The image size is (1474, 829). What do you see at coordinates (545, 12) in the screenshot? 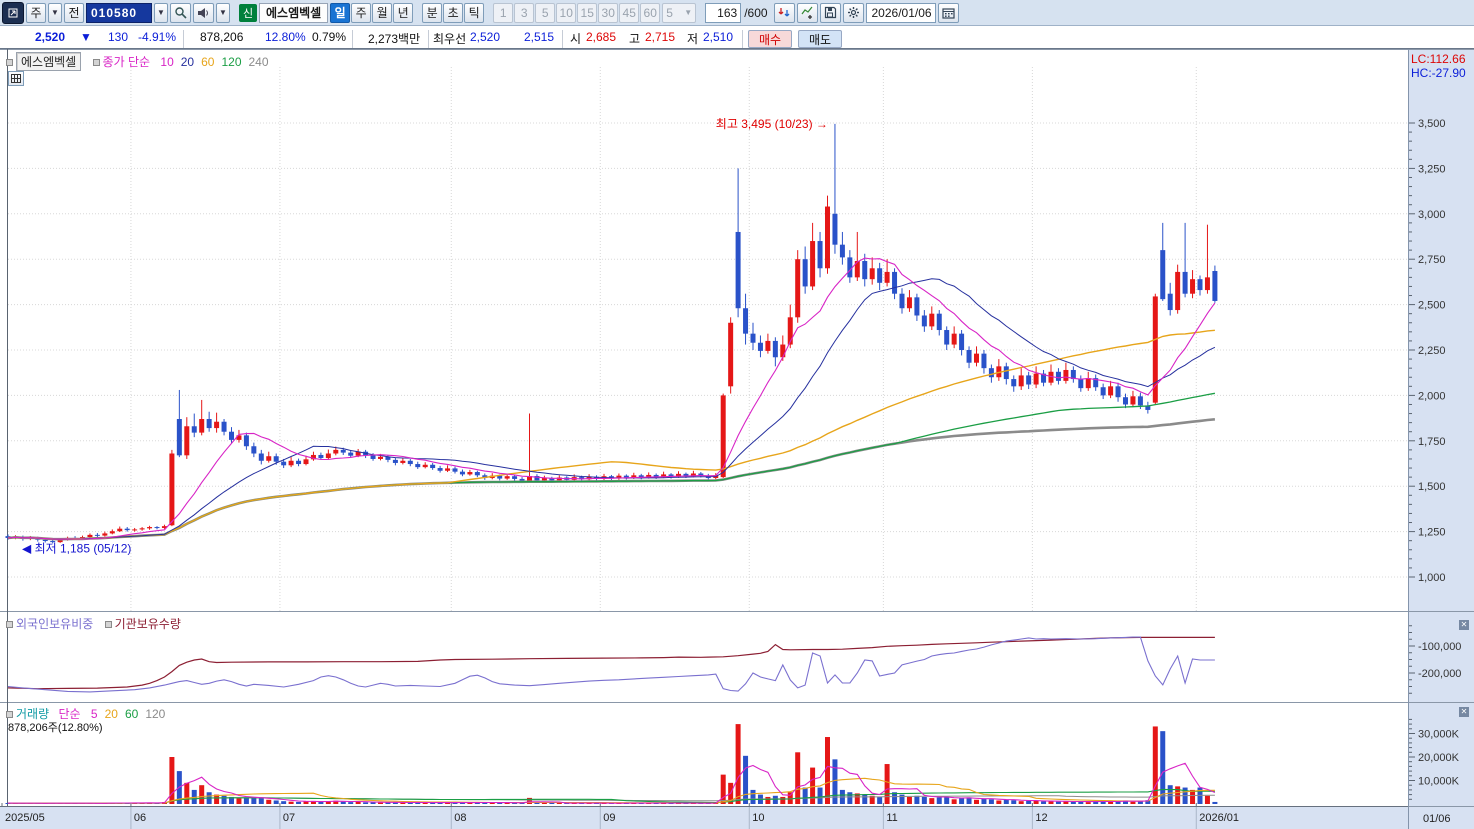
I see `tick-interval-5: 5` at bounding box center [545, 12].